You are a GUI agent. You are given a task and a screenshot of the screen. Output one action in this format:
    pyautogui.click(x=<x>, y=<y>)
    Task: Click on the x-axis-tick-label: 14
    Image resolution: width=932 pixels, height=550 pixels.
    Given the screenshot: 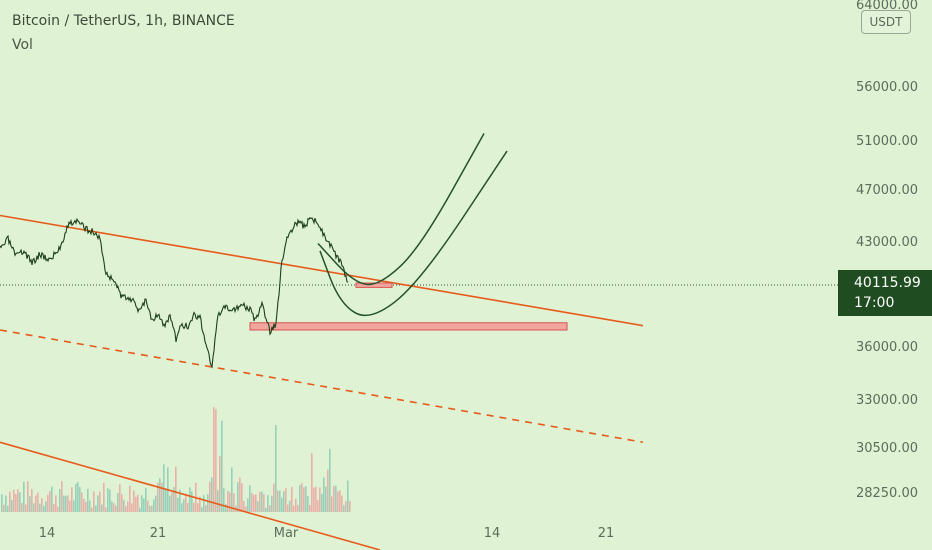 What is the action you would take?
    pyautogui.click(x=492, y=533)
    